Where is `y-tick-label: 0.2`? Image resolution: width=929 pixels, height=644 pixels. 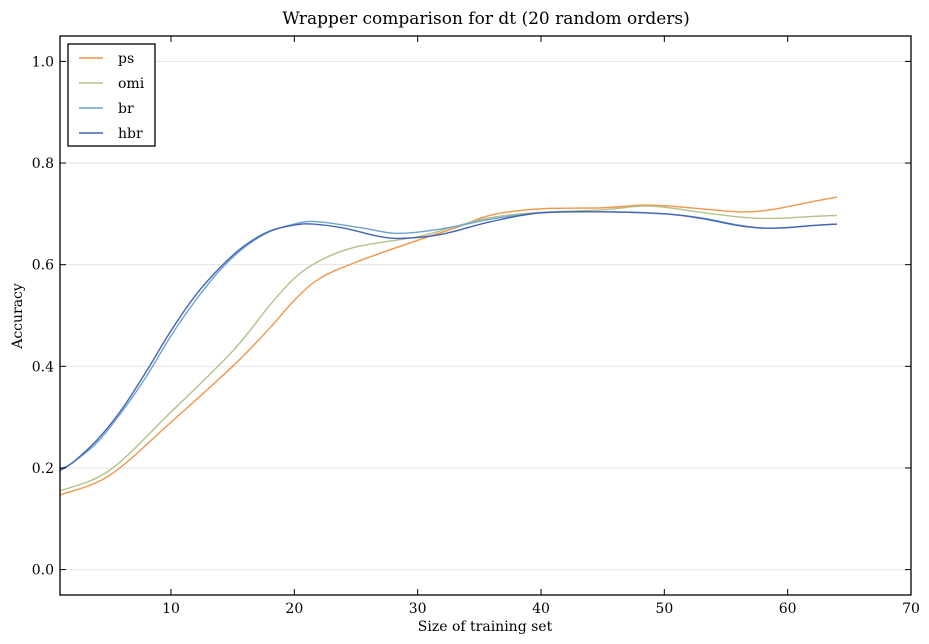
y-tick-label: 0.2 is located at coordinates (43, 469).